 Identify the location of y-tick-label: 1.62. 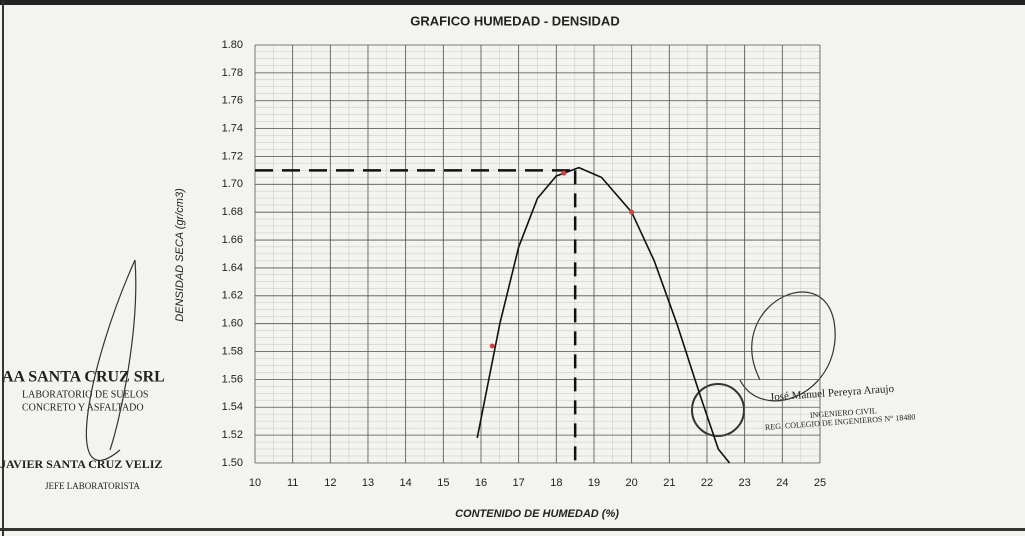
(232, 296).